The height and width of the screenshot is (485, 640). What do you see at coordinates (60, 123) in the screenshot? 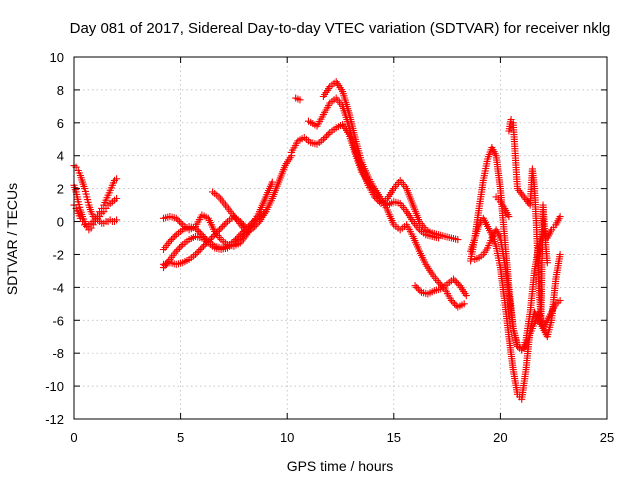
I see `y-tick-label: 6` at bounding box center [60, 123].